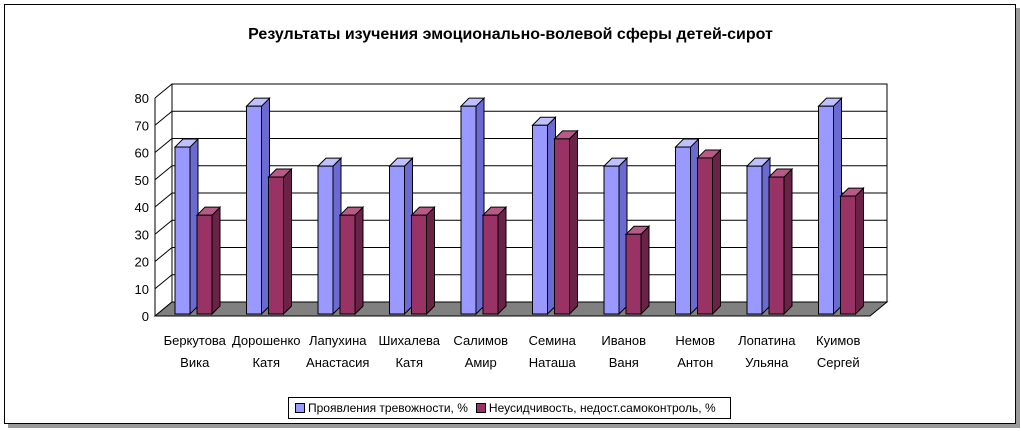  What do you see at coordinates (481, 362) in the screenshot?
I see `x-tick-label: Амир` at bounding box center [481, 362].